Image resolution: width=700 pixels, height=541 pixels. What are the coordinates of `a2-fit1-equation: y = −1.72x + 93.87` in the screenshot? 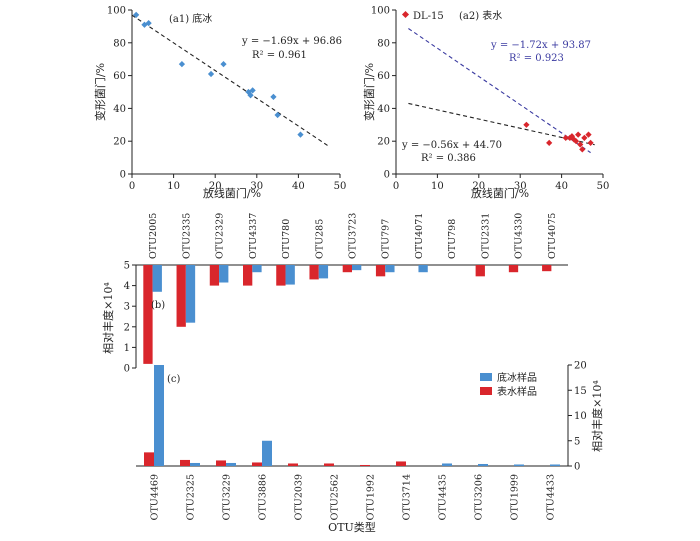 It's located at (540, 45).